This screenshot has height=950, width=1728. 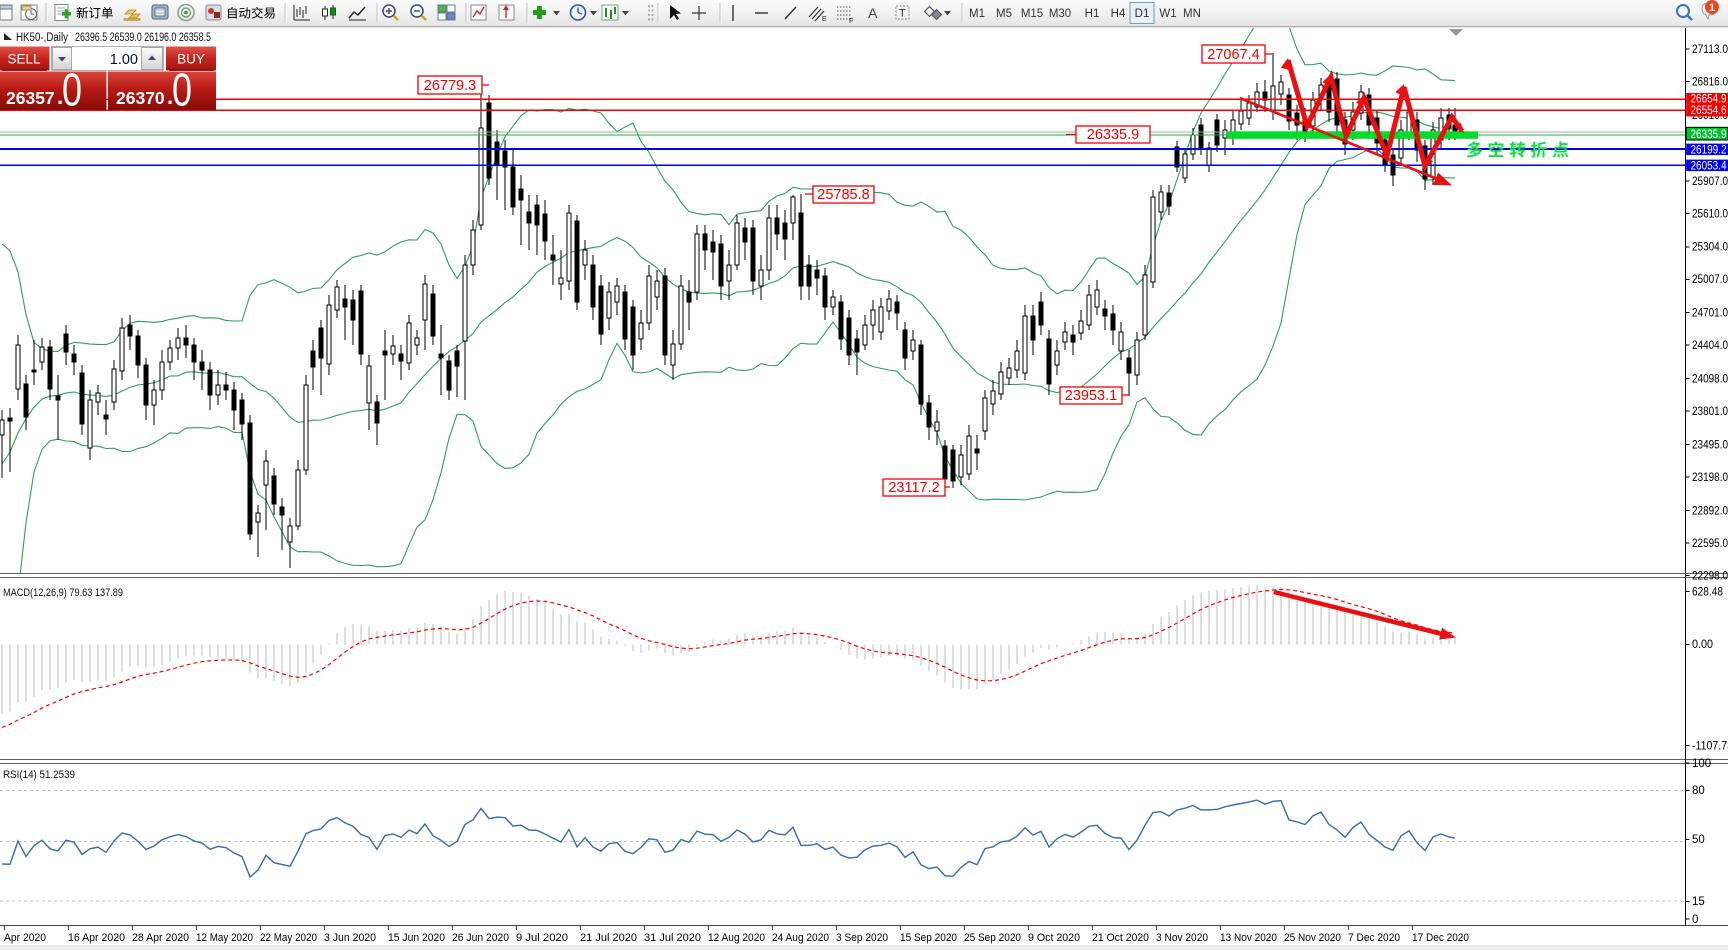 I want to click on svg-text: 25007.0, so click(x=1710, y=280).